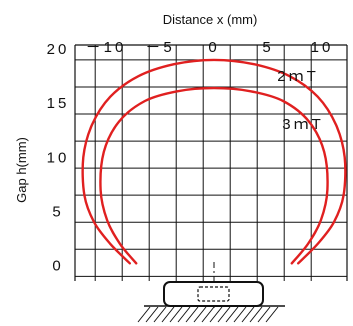  What do you see at coordinates (106, 47) in the screenshot?
I see `x-tick-label: －10` at bounding box center [106, 47].